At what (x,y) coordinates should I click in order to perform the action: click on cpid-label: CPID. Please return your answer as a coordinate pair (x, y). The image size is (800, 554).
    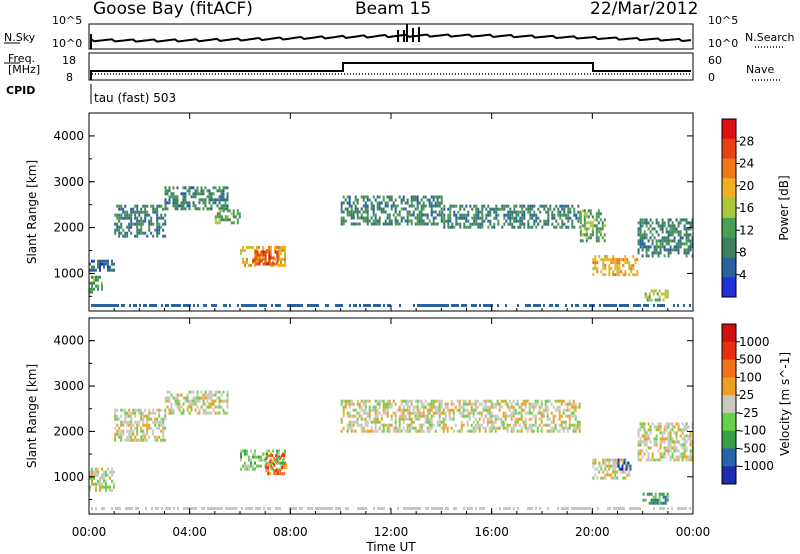
    Looking at the image, I should click on (21, 90).